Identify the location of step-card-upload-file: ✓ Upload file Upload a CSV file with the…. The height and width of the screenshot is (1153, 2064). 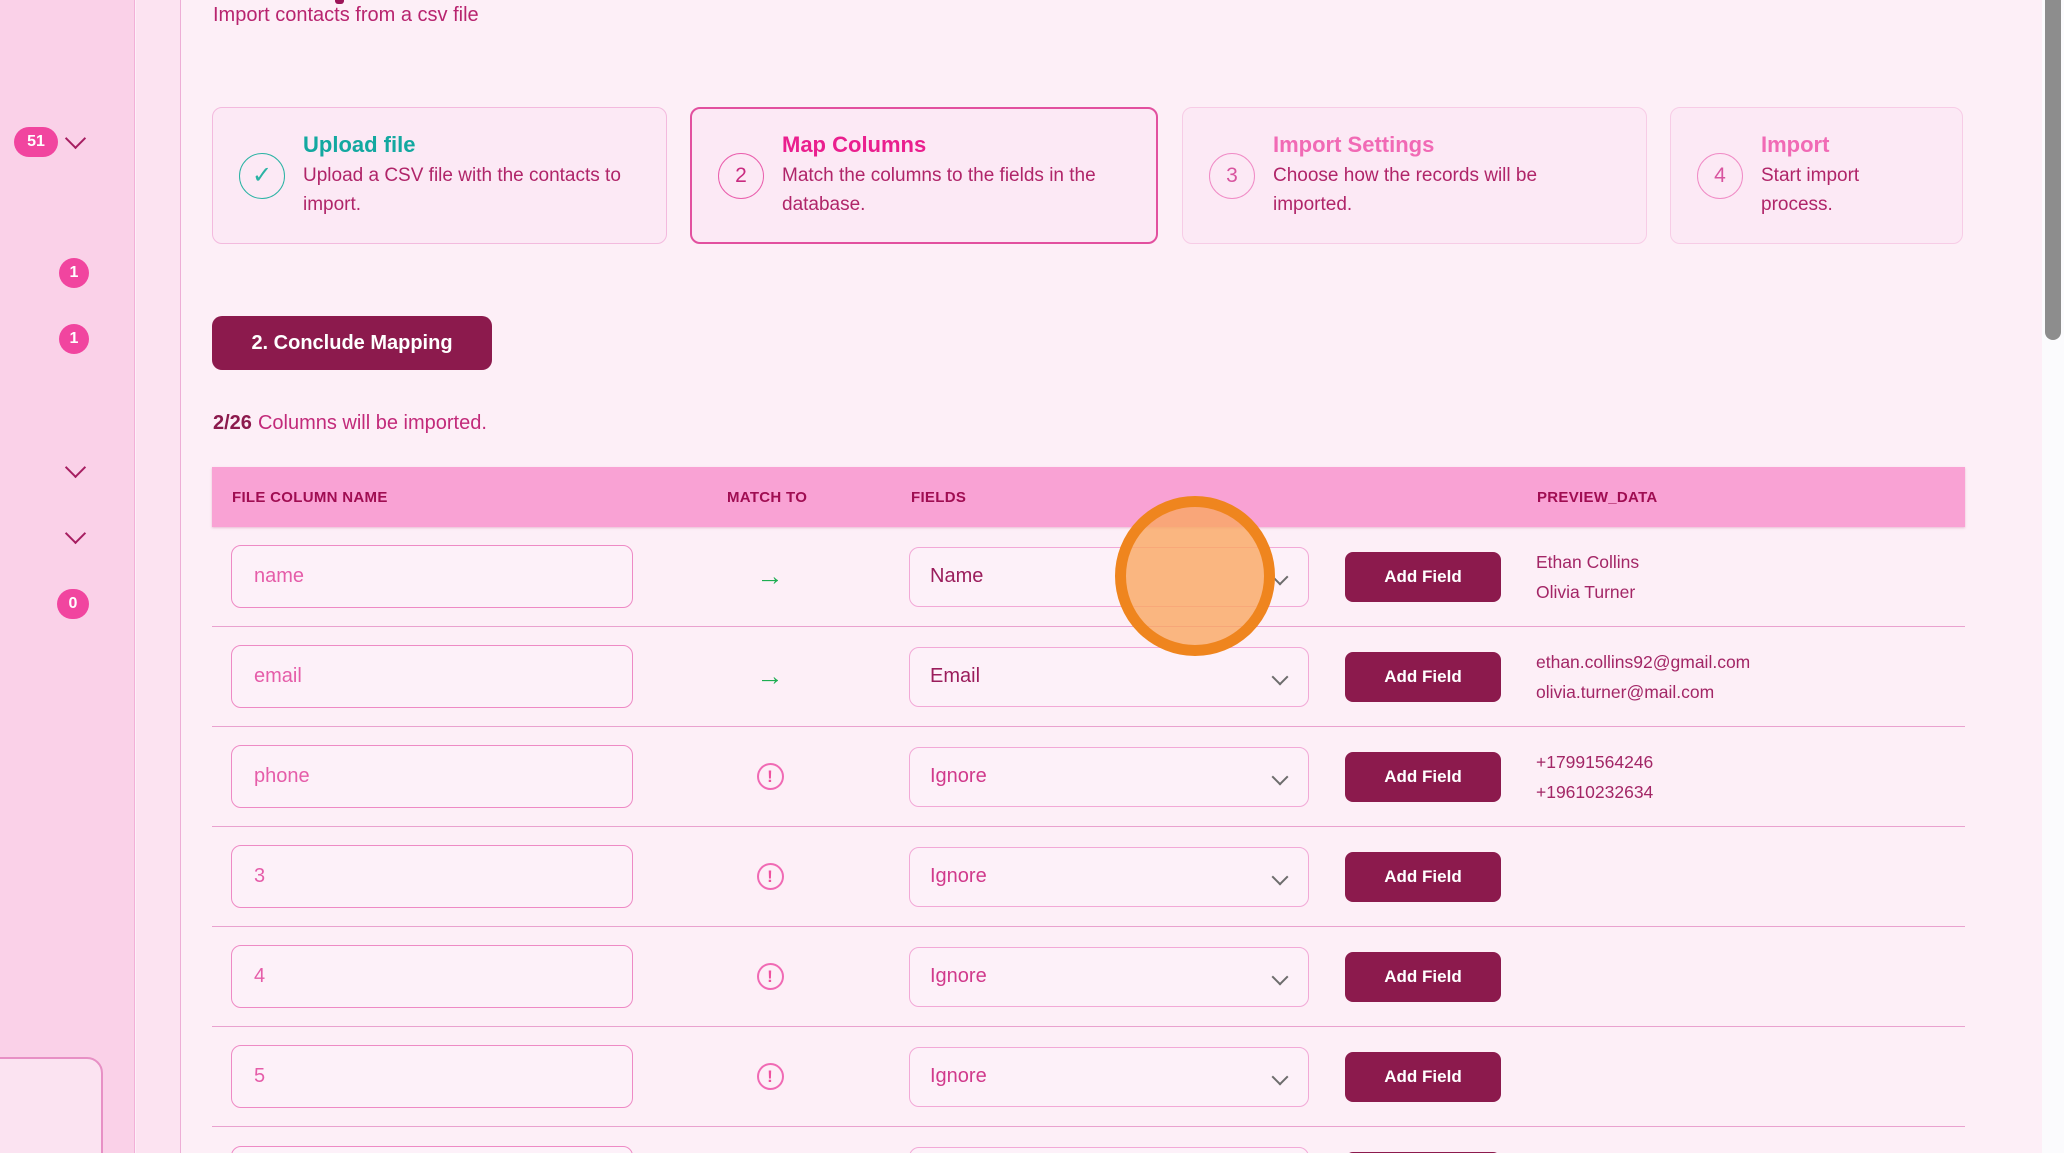
(439, 175).